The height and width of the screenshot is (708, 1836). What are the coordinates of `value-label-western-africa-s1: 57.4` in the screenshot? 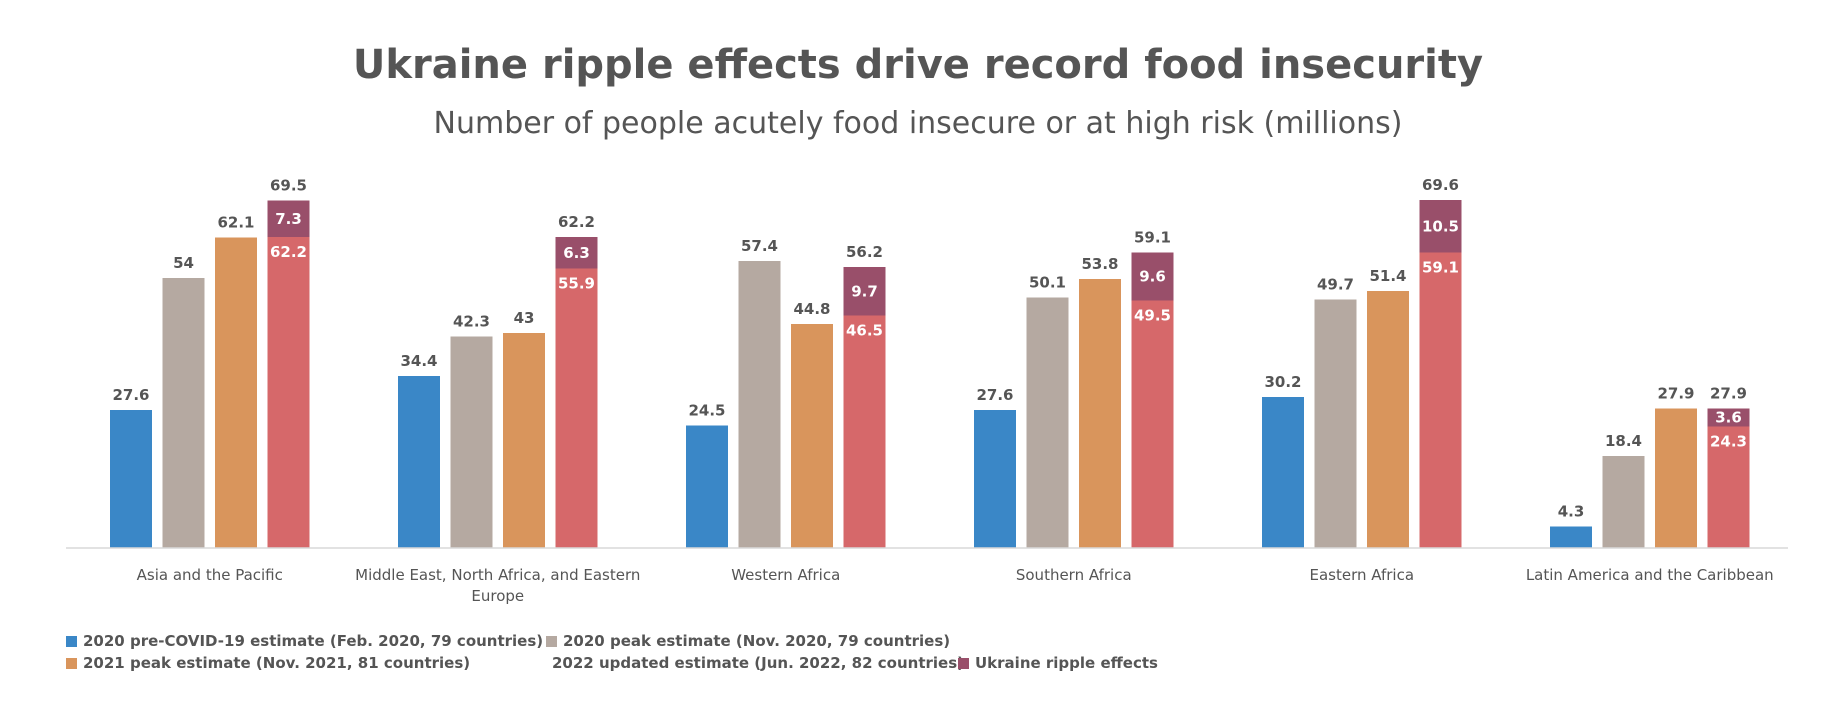 It's located at (759, 246).